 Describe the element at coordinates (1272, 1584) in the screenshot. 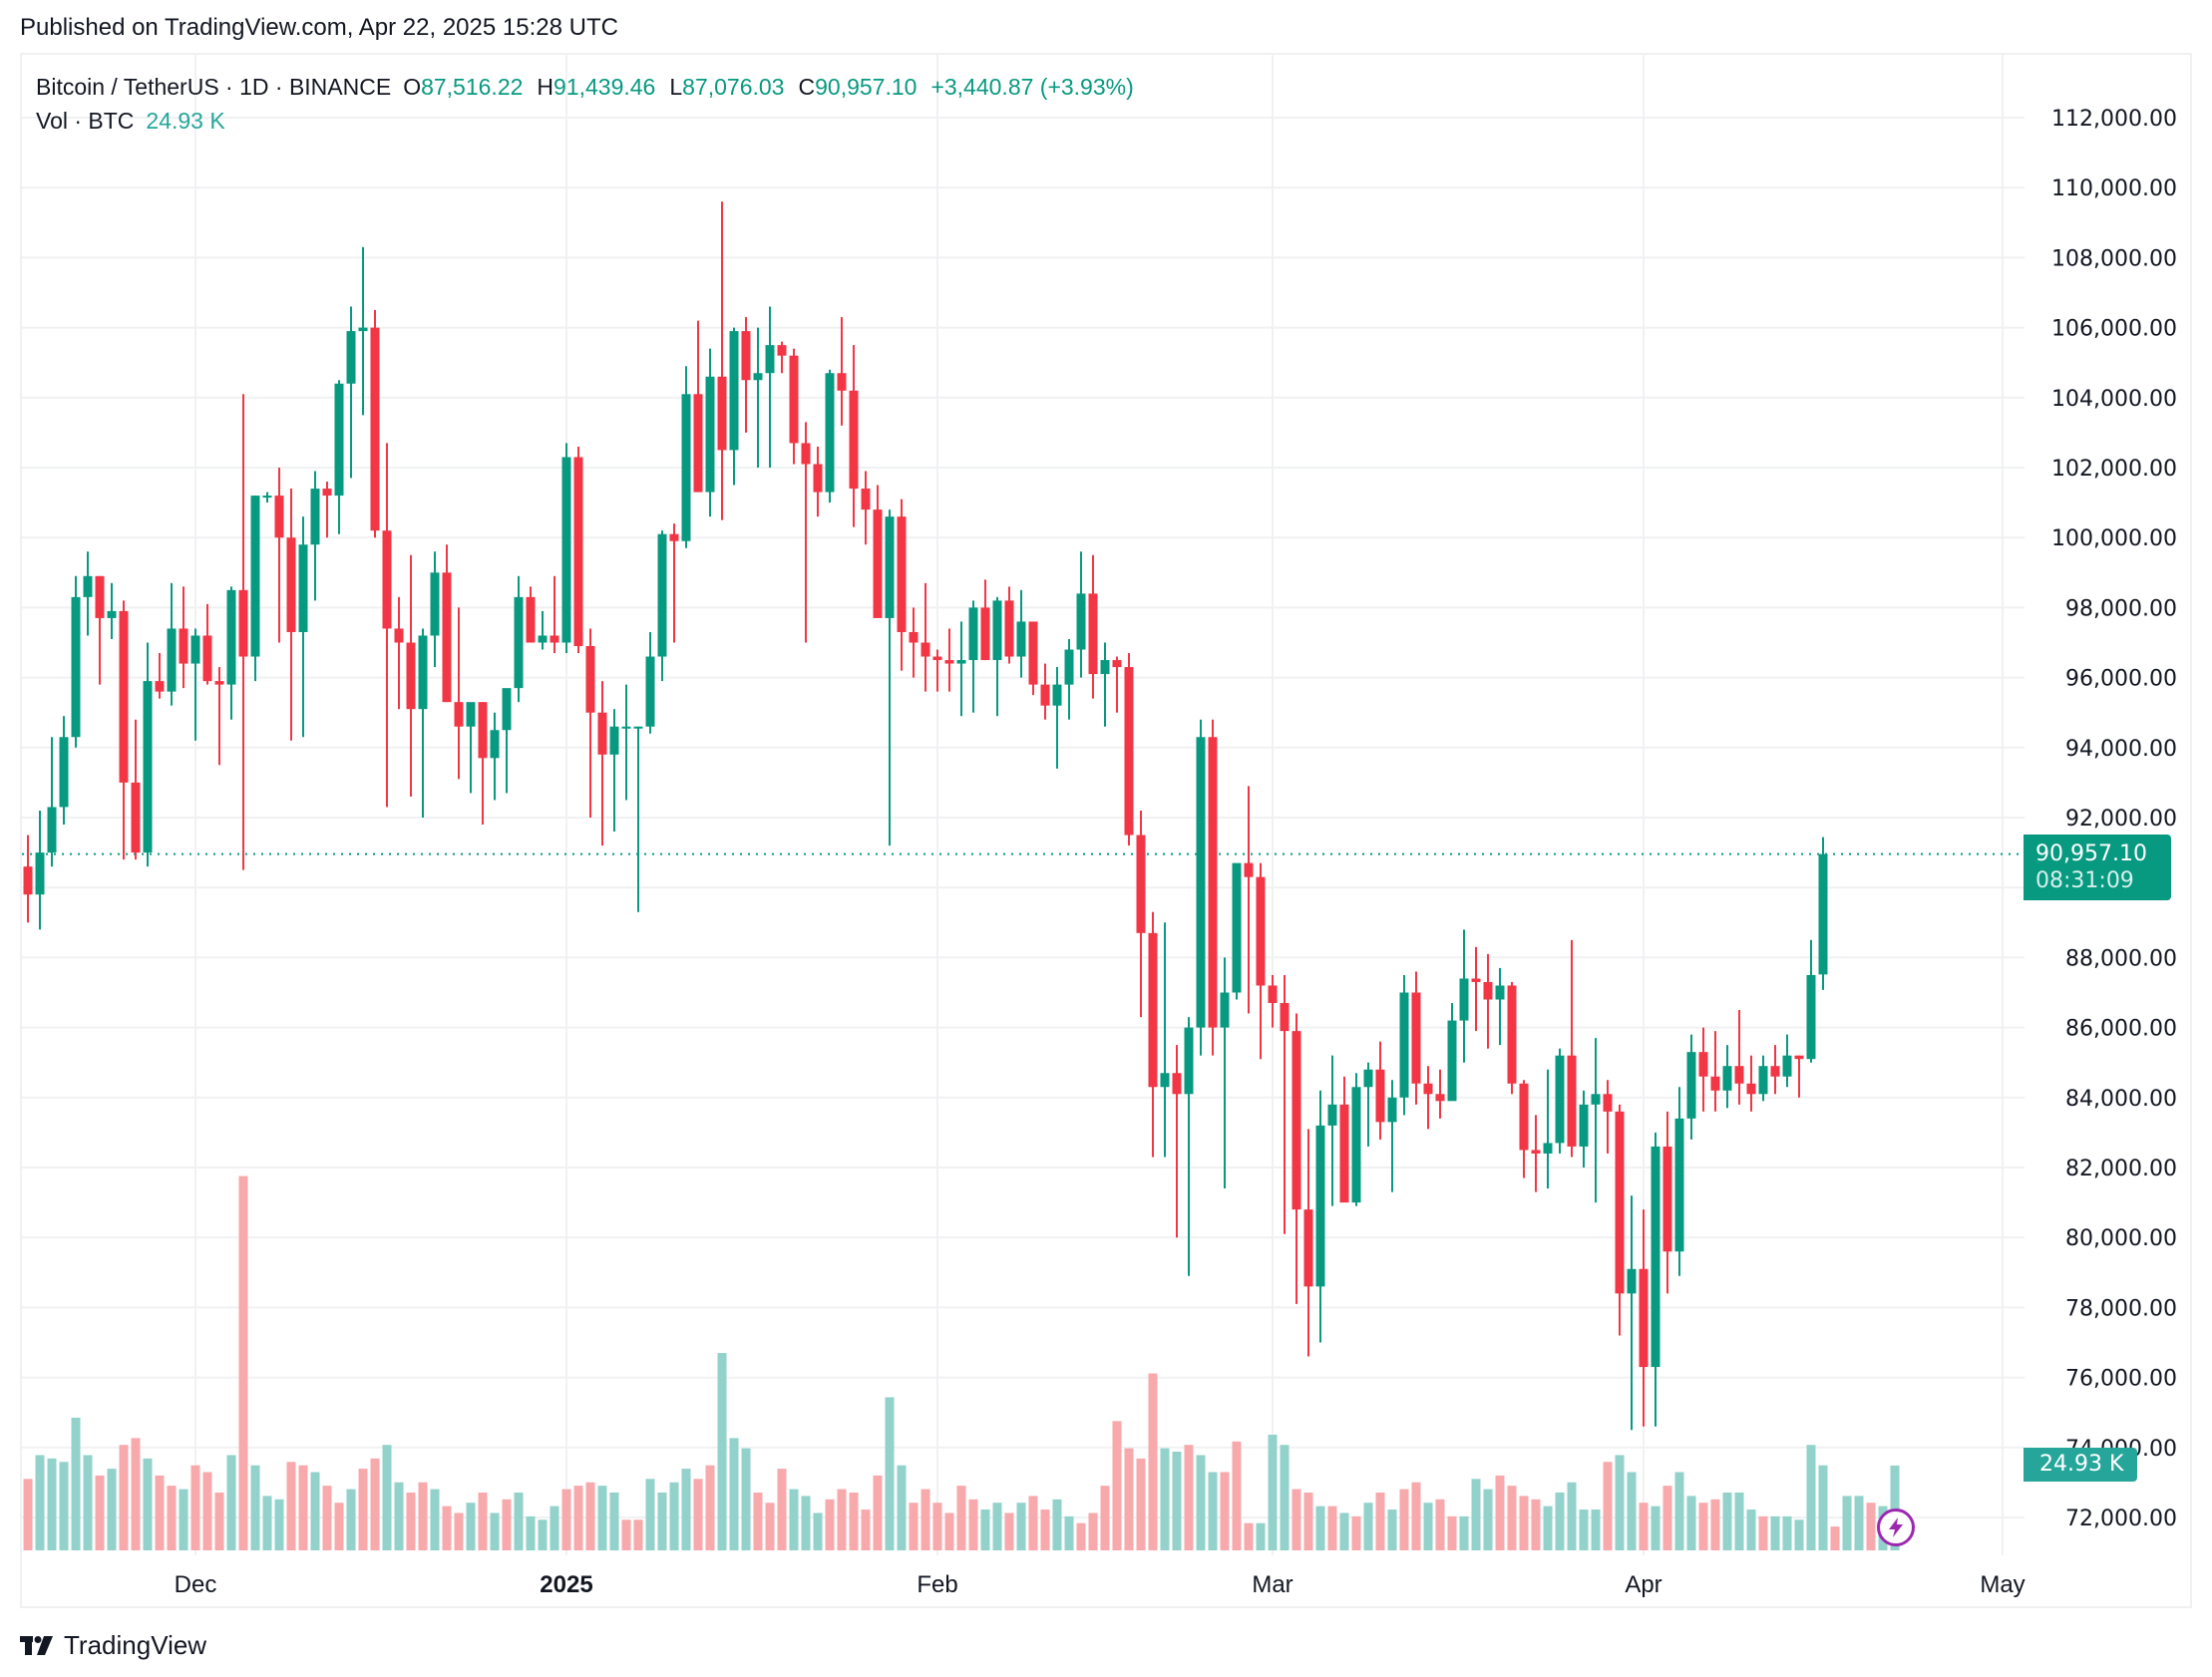

I see `time-tick-label: Mar` at that location.